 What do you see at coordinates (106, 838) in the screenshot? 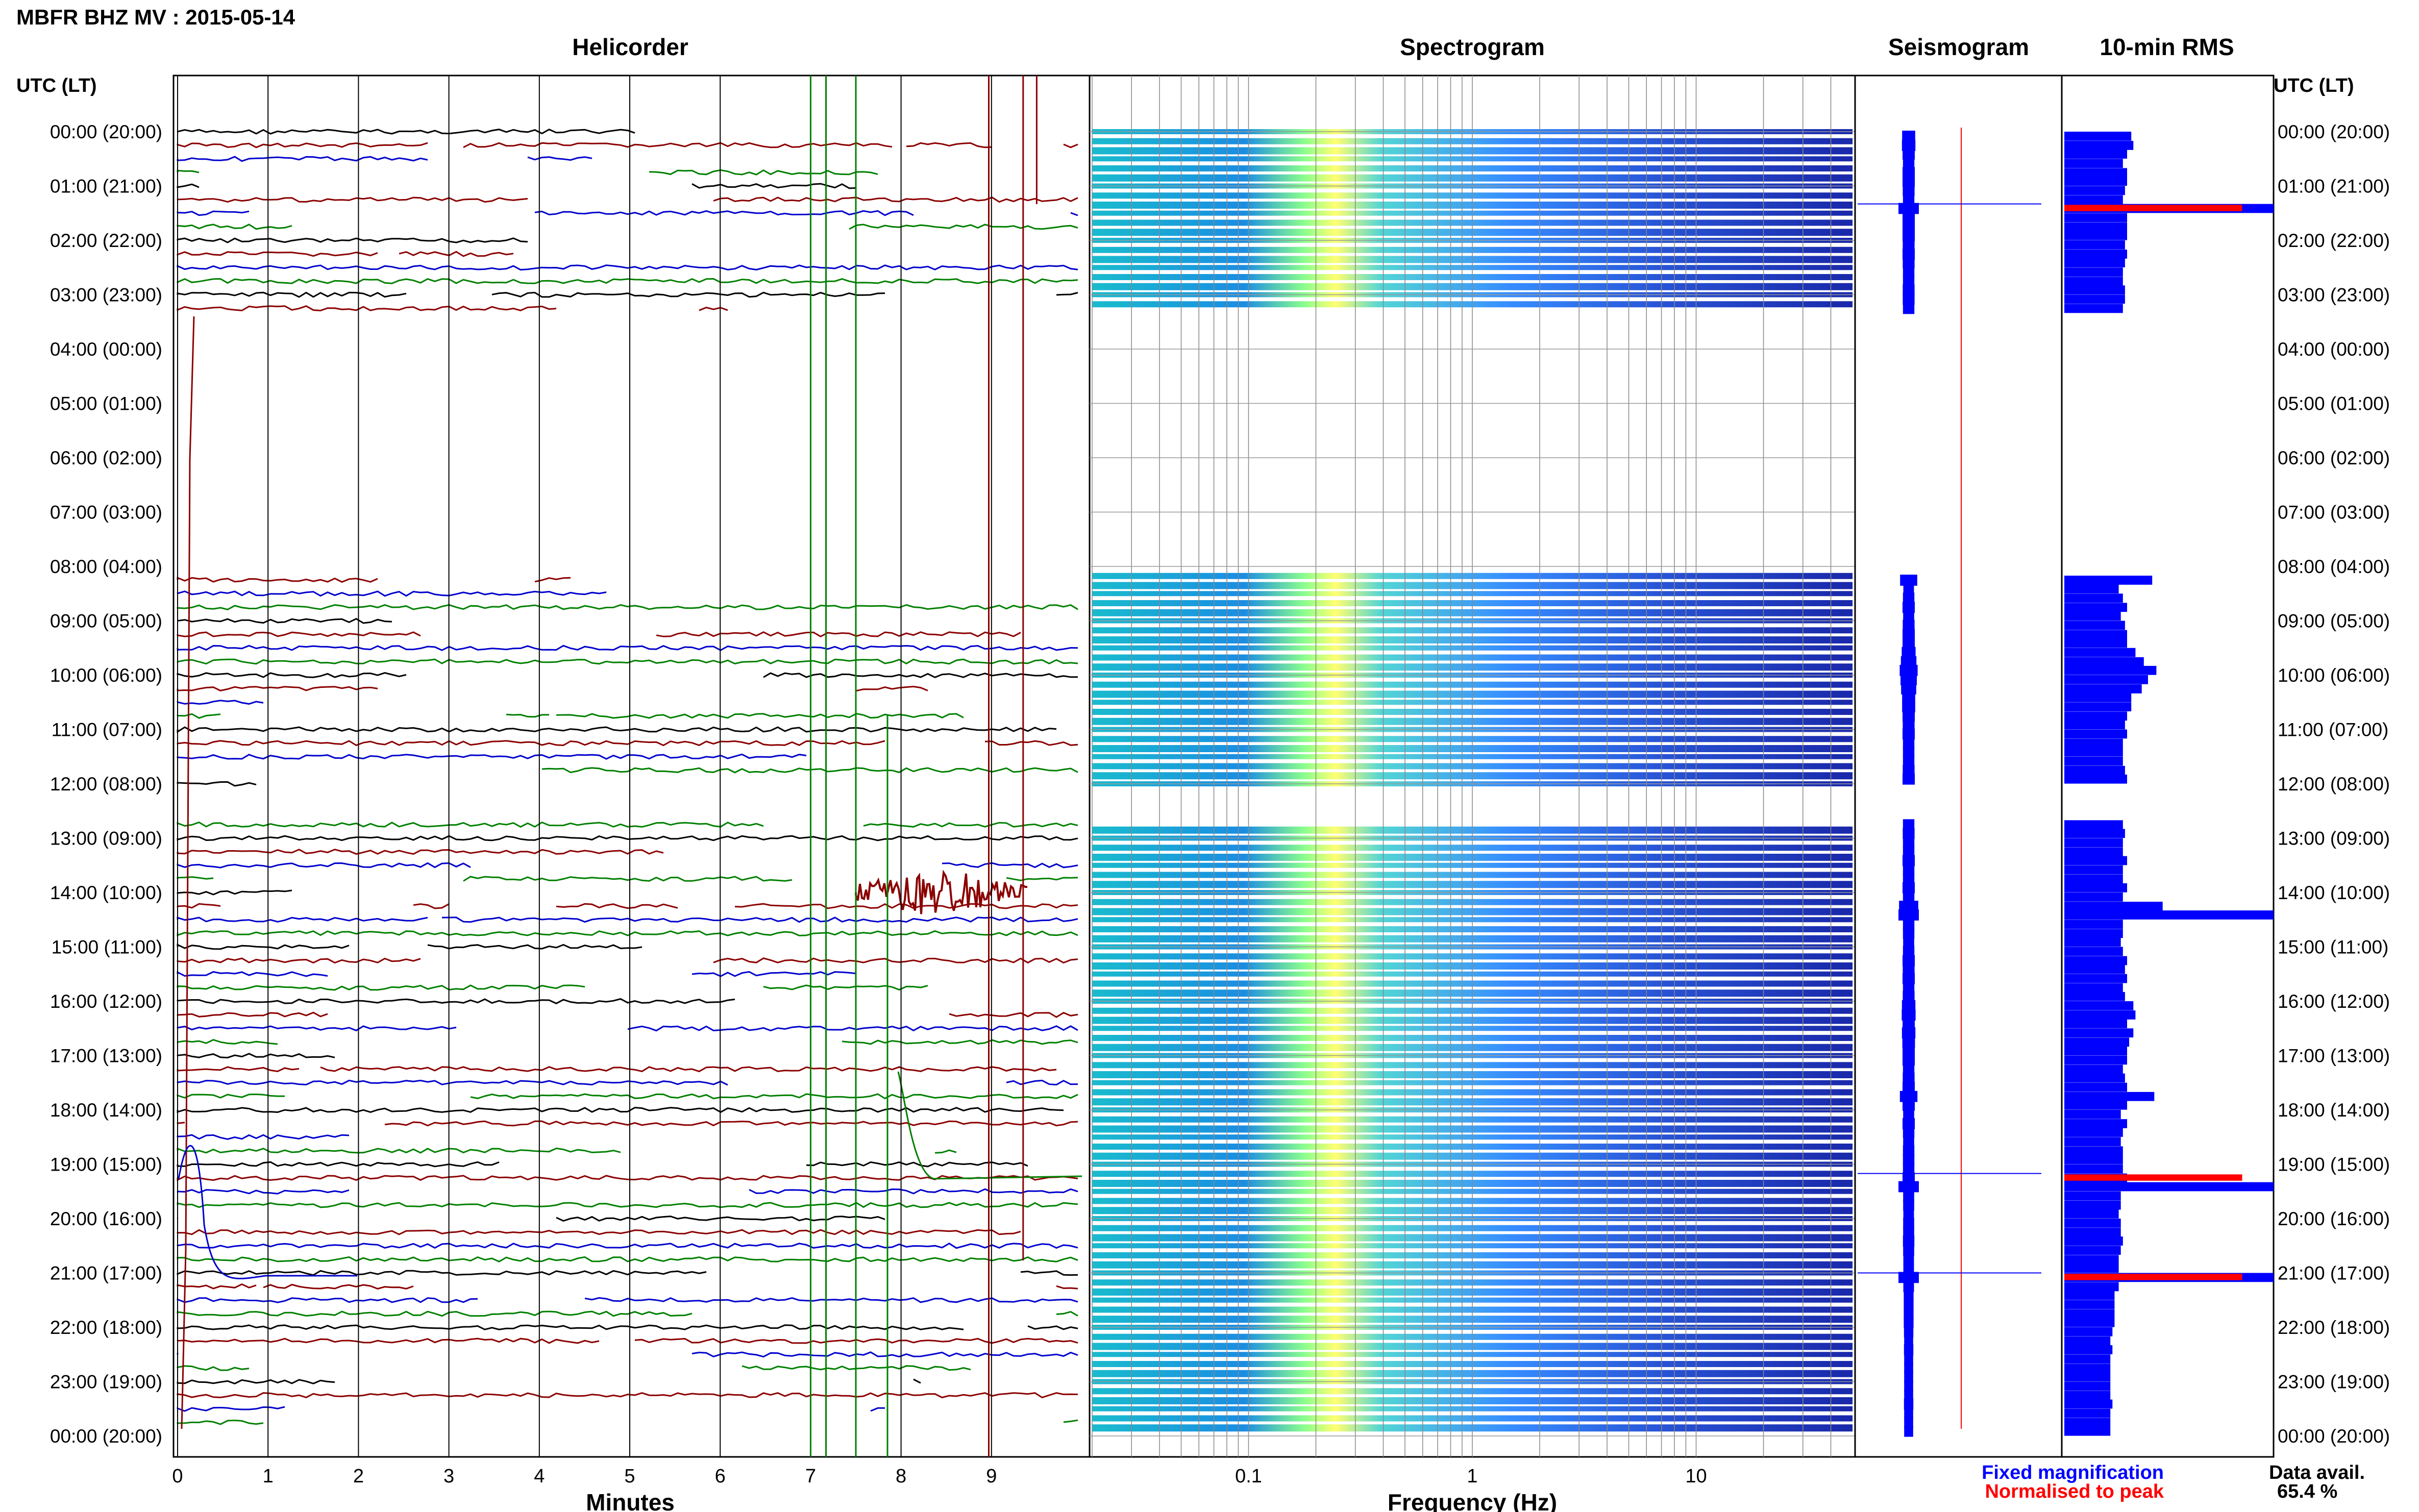
I see `hour-label-left: 13:00 (09:00)` at bounding box center [106, 838].